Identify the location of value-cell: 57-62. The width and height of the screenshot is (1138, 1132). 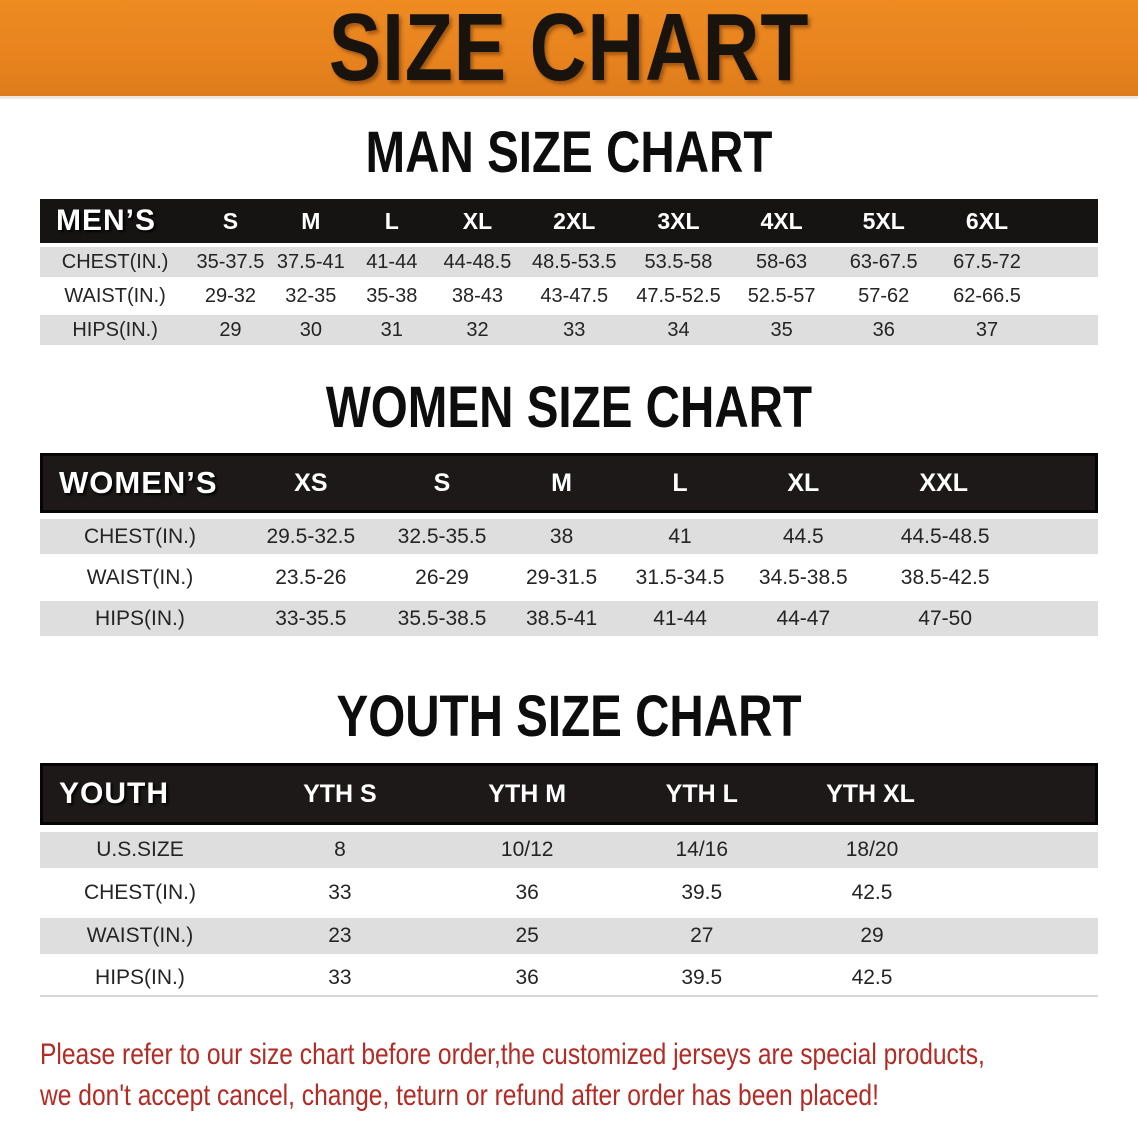
(884, 296).